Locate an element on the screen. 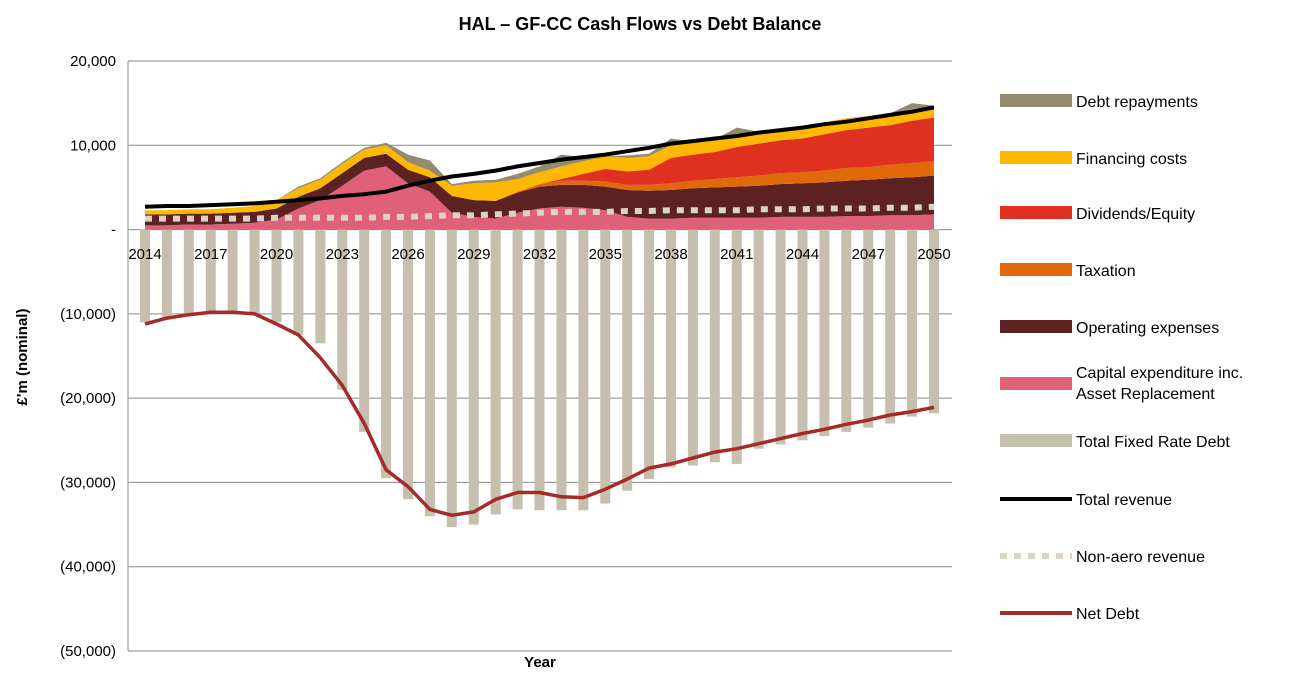  x-tick-label: 2029 is located at coordinates (473, 254).